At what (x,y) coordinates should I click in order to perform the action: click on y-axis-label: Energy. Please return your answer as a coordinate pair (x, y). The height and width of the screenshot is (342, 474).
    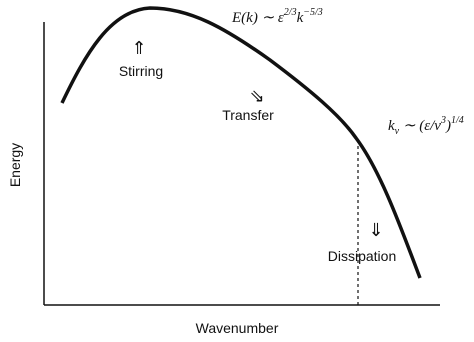
    Looking at the image, I should click on (15, 165).